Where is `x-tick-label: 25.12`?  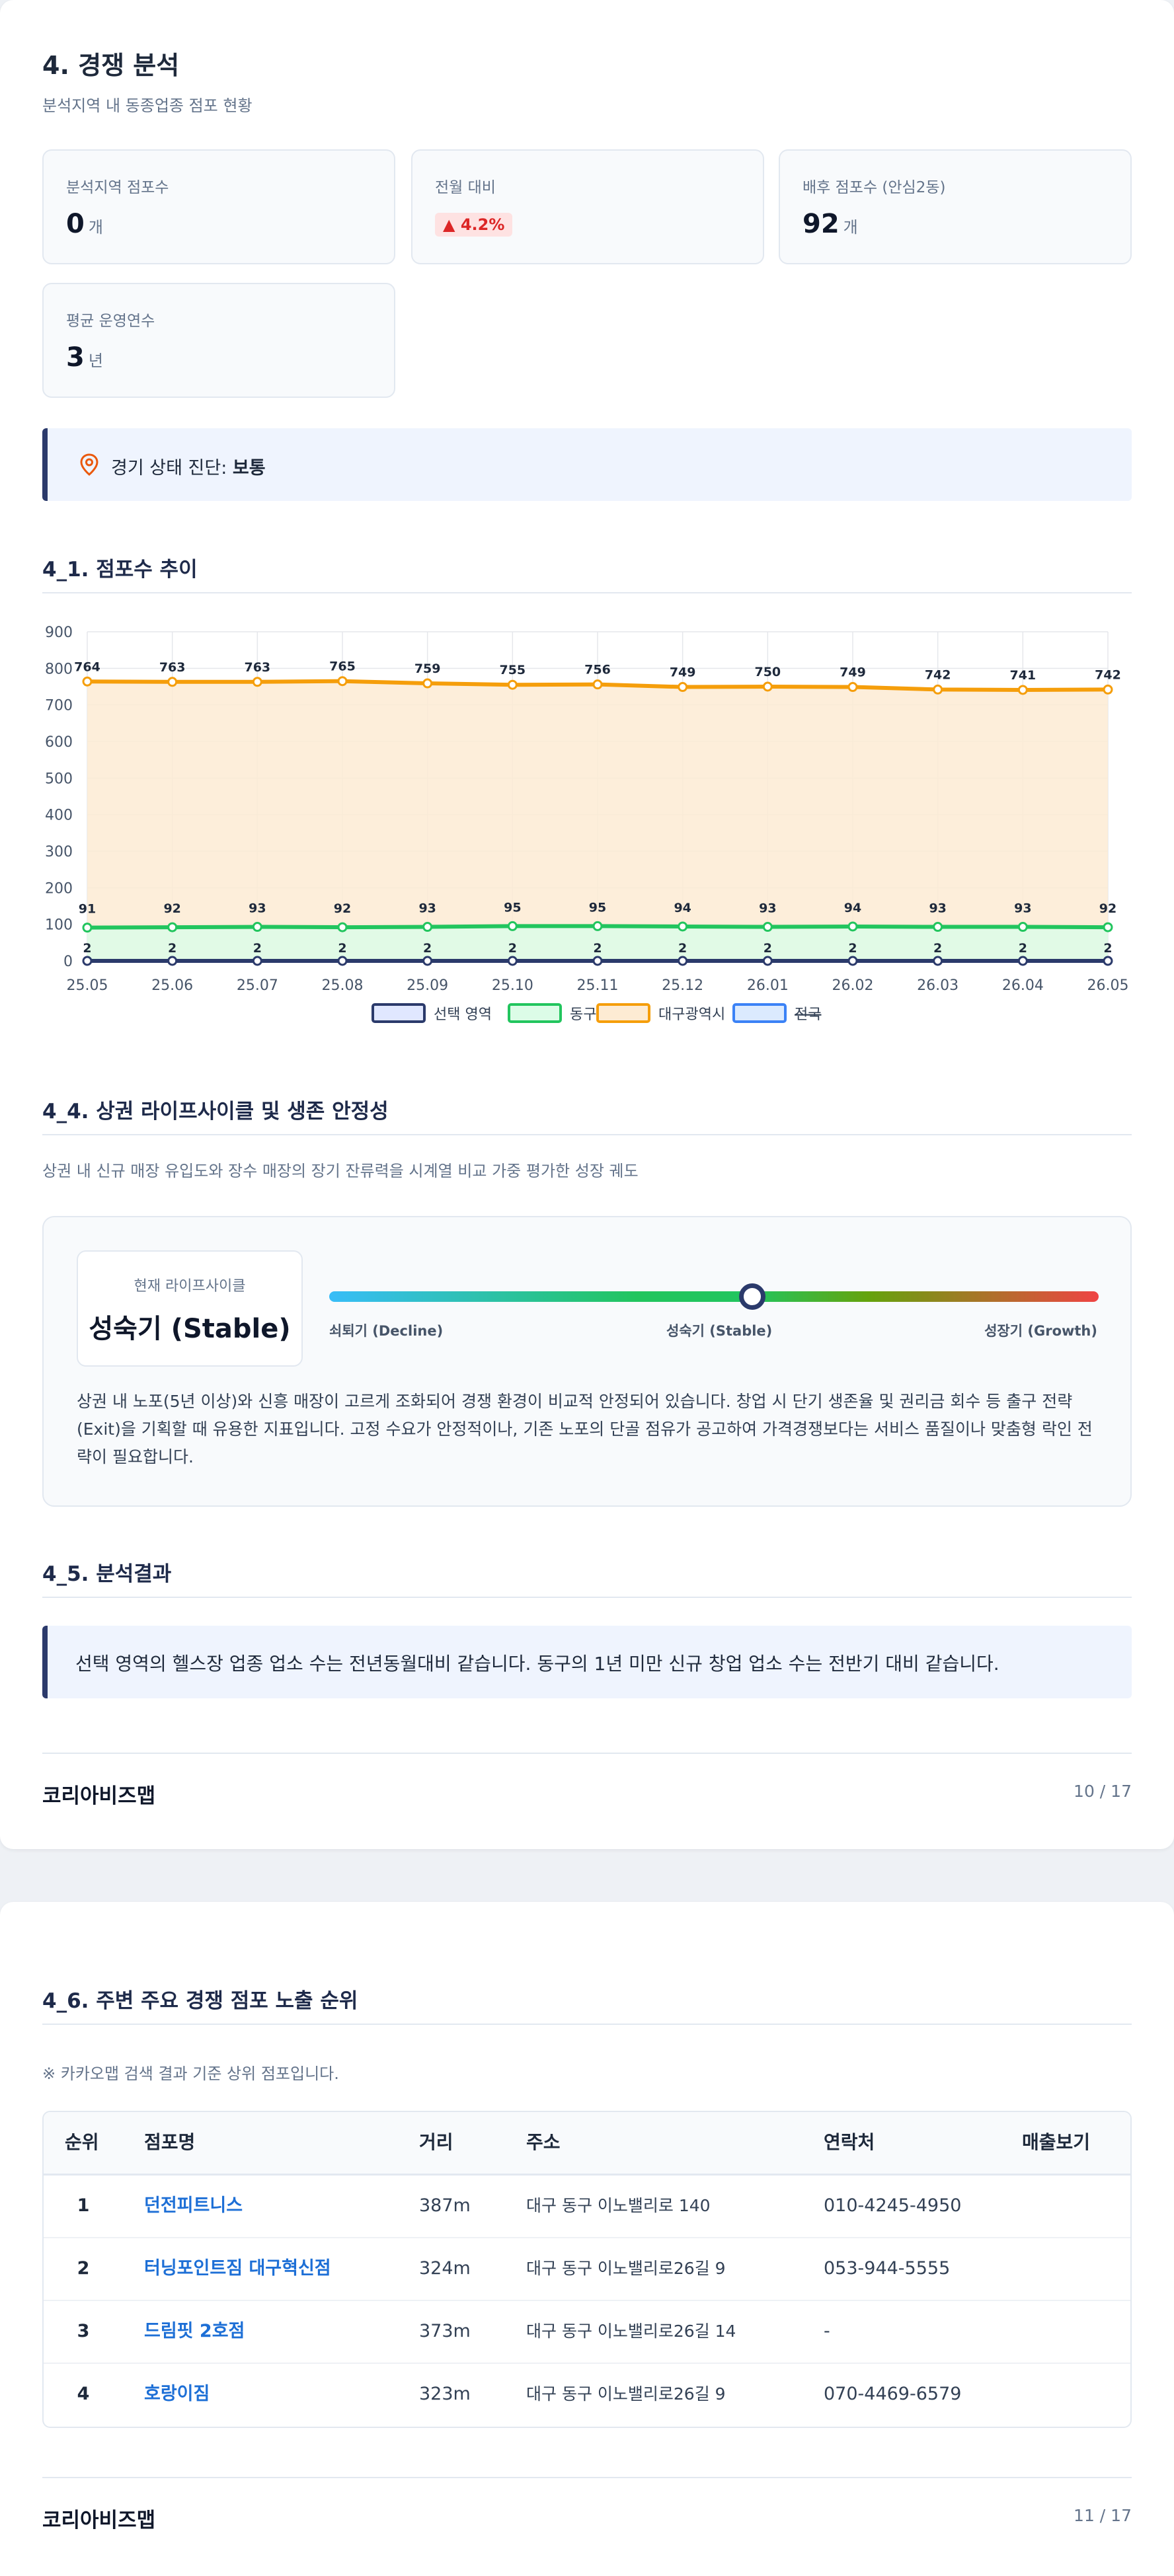
x-tick-label: 25.12 is located at coordinates (682, 986).